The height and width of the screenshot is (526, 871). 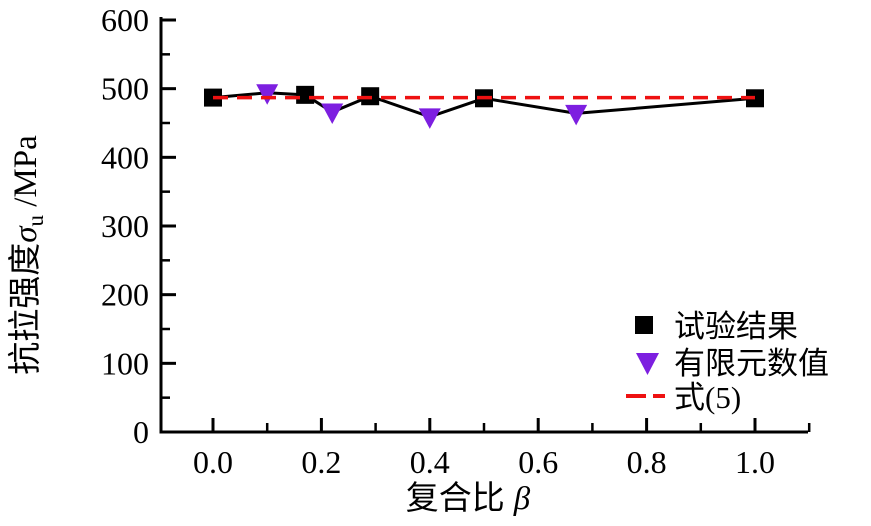 What do you see at coordinates (538, 462) in the screenshot?
I see `x-tick-label: 0.6` at bounding box center [538, 462].